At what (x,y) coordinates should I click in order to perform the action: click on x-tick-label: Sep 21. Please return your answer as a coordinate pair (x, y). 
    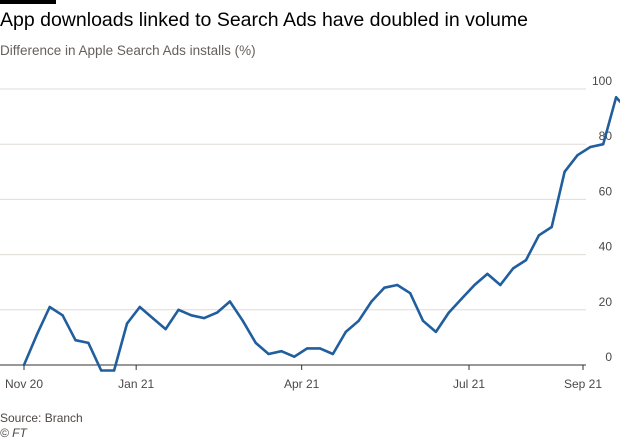
    Looking at the image, I should click on (583, 384).